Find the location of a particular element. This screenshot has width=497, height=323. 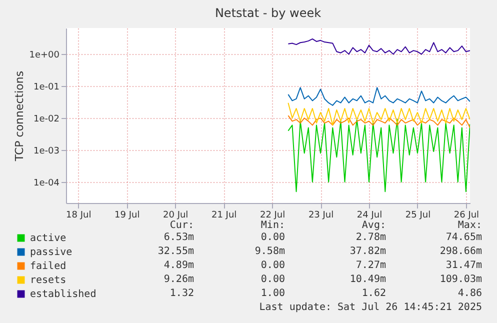

x-tick-label: 25 Jul is located at coordinates (418, 215).